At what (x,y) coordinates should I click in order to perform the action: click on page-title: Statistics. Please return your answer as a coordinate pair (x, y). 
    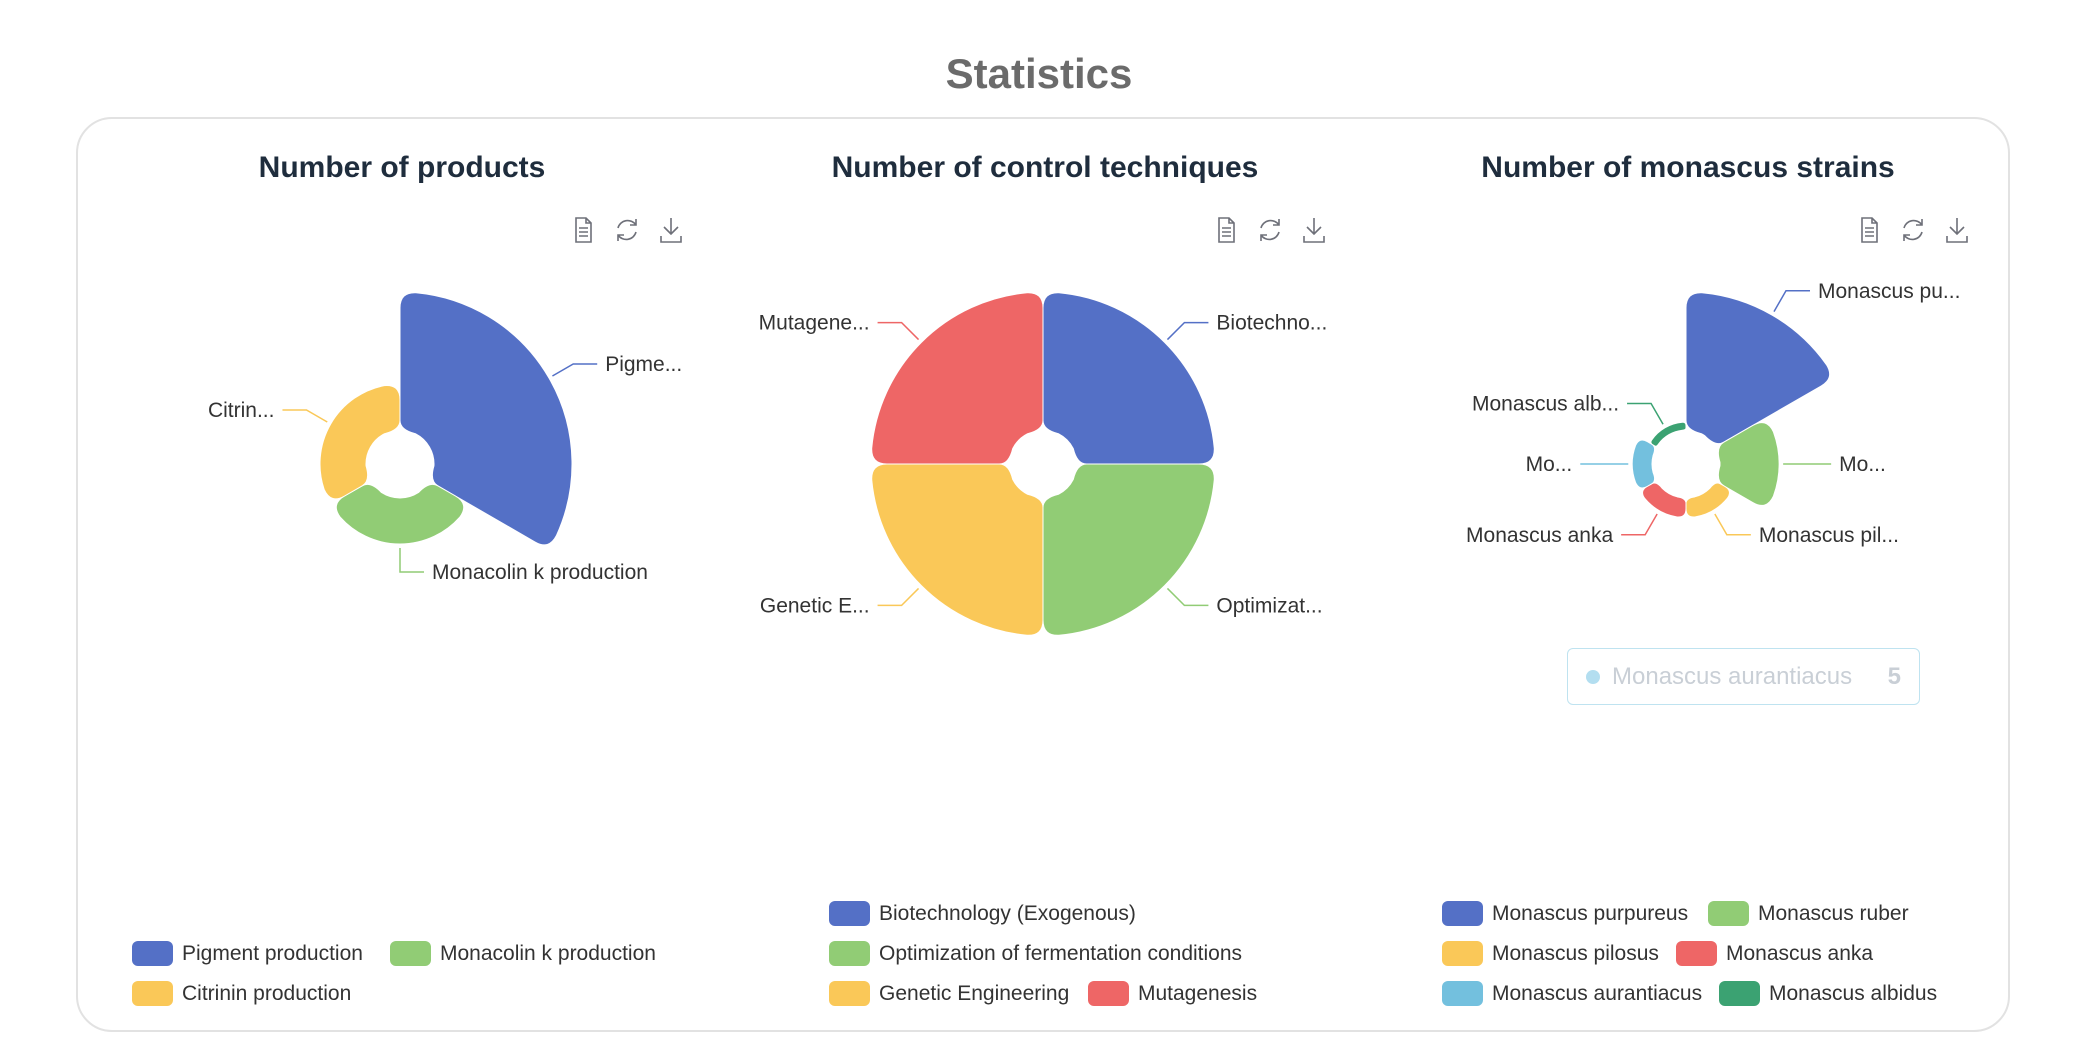
    Looking at the image, I should click on (1039, 73).